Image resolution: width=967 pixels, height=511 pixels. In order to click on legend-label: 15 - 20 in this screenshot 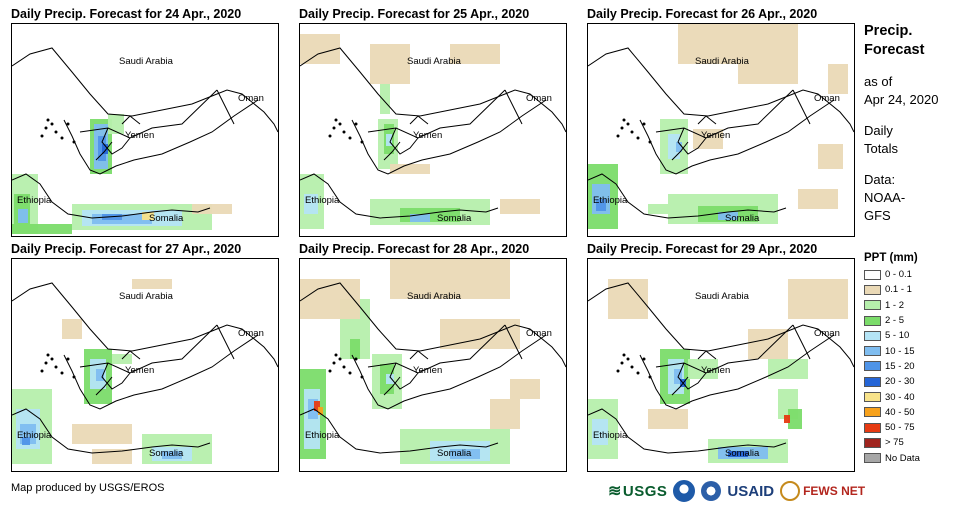, I will do `click(900, 366)`.